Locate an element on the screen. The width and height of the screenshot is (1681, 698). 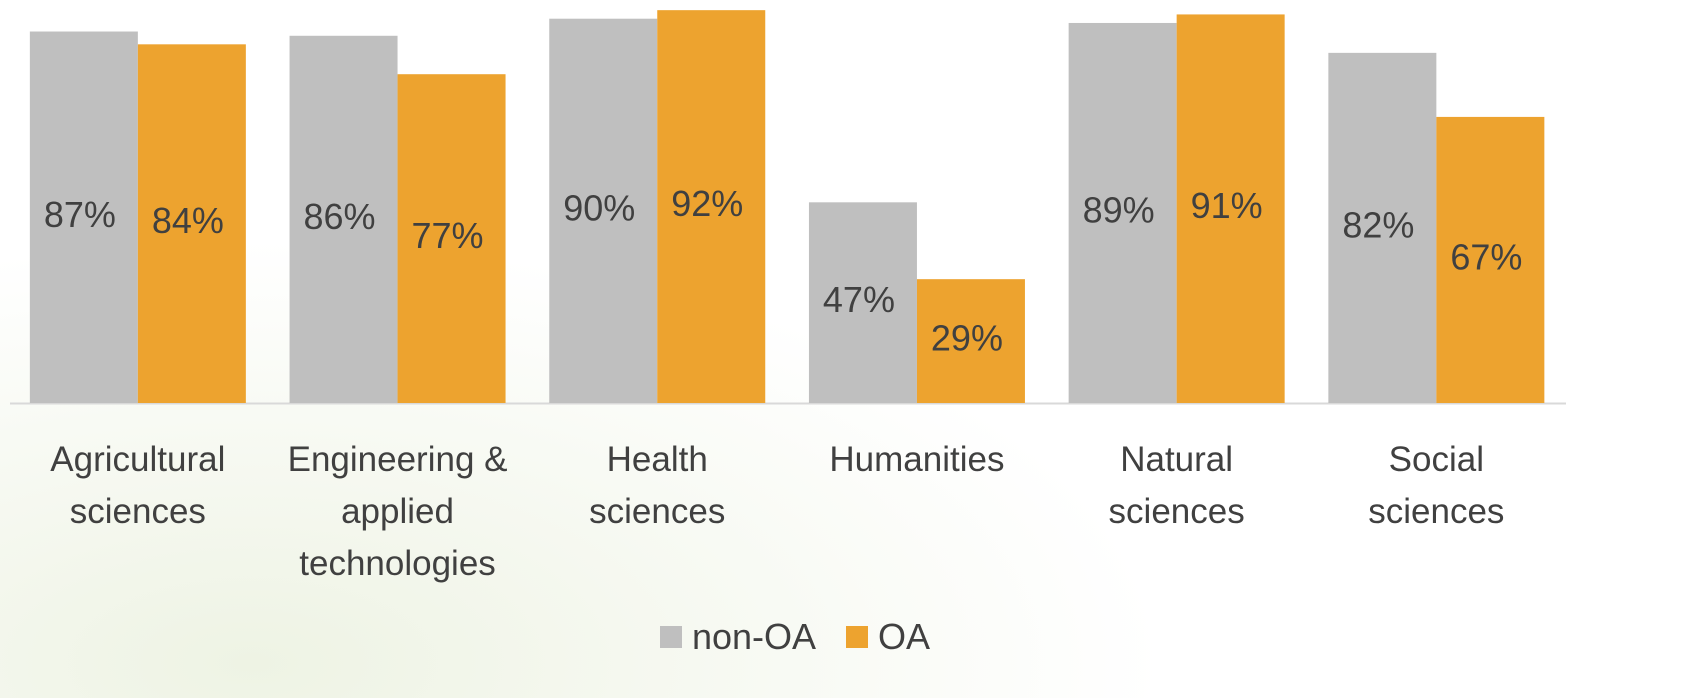
value-label: 29% is located at coordinates (967, 338).